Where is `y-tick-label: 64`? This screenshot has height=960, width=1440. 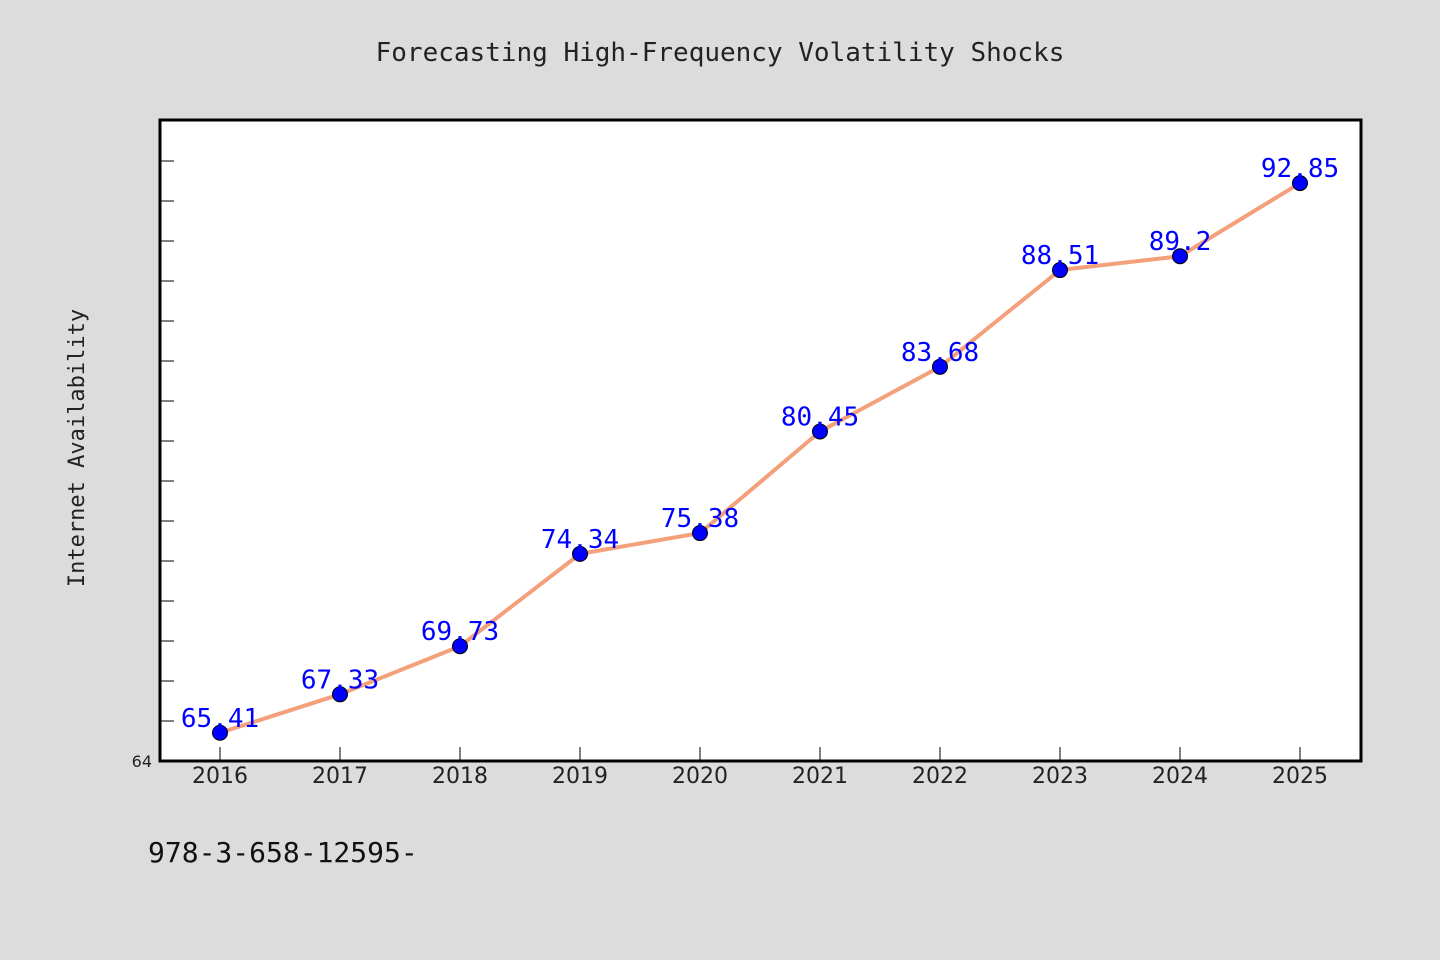 y-tick-label: 64 is located at coordinates (142, 761).